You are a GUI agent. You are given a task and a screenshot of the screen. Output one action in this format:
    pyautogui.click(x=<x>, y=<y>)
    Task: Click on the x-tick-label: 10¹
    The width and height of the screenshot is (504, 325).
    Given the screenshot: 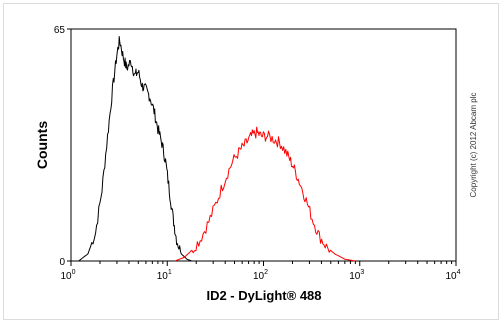 What is the action you would take?
    pyautogui.click(x=164, y=275)
    